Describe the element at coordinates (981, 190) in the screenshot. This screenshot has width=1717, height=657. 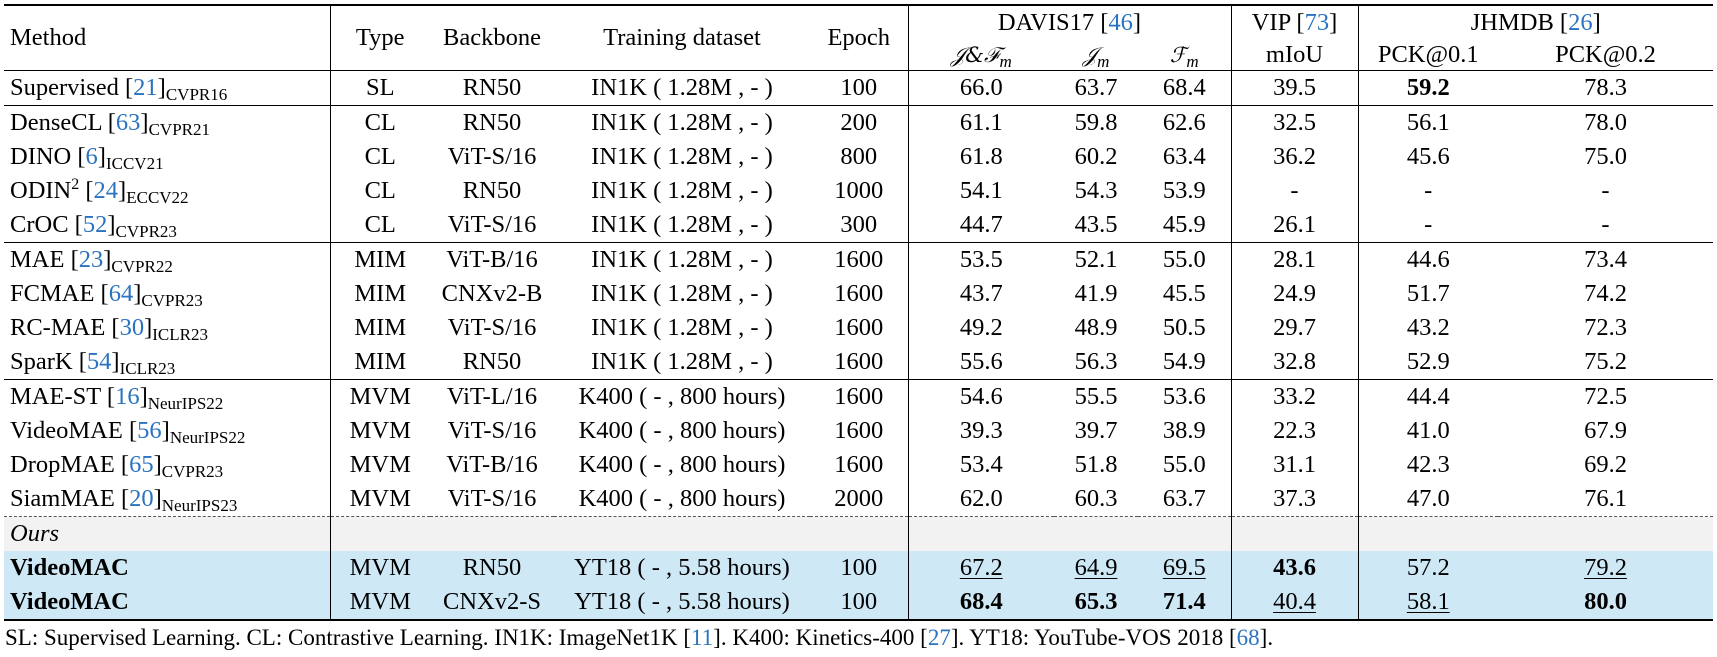
I see `jf-cell: 54.1` at that location.